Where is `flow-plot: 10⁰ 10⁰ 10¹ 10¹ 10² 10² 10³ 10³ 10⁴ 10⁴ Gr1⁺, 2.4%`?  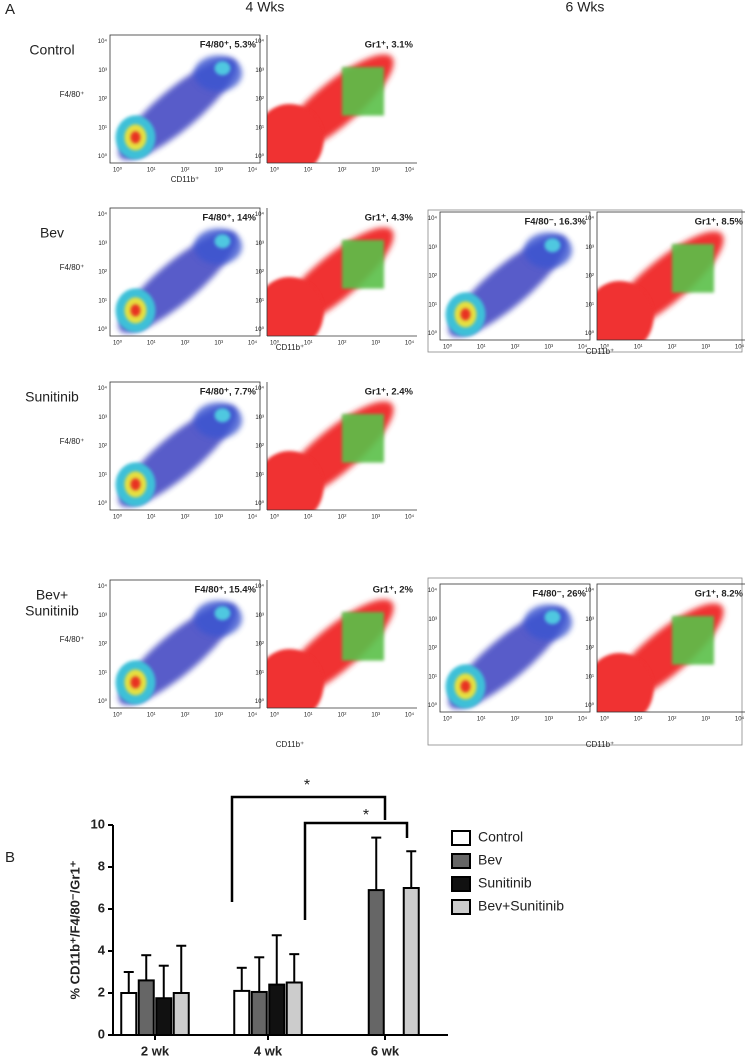 flow-plot: 10⁰ 10⁰ 10¹ 10¹ 10² 10² 10³ 10³ 10⁴ 10⁴ Gr1⁺, 2.4% is located at coordinates (336, 451).